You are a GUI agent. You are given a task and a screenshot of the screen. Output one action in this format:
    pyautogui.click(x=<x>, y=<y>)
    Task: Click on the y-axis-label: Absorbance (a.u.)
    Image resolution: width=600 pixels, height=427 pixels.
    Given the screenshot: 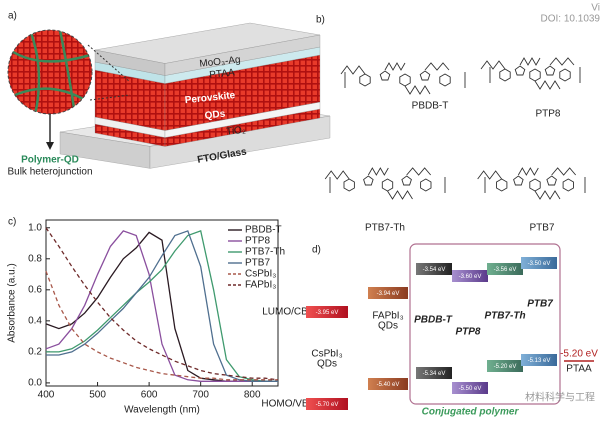 What is the action you would take?
    pyautogui.click(x=12, y=303)
    